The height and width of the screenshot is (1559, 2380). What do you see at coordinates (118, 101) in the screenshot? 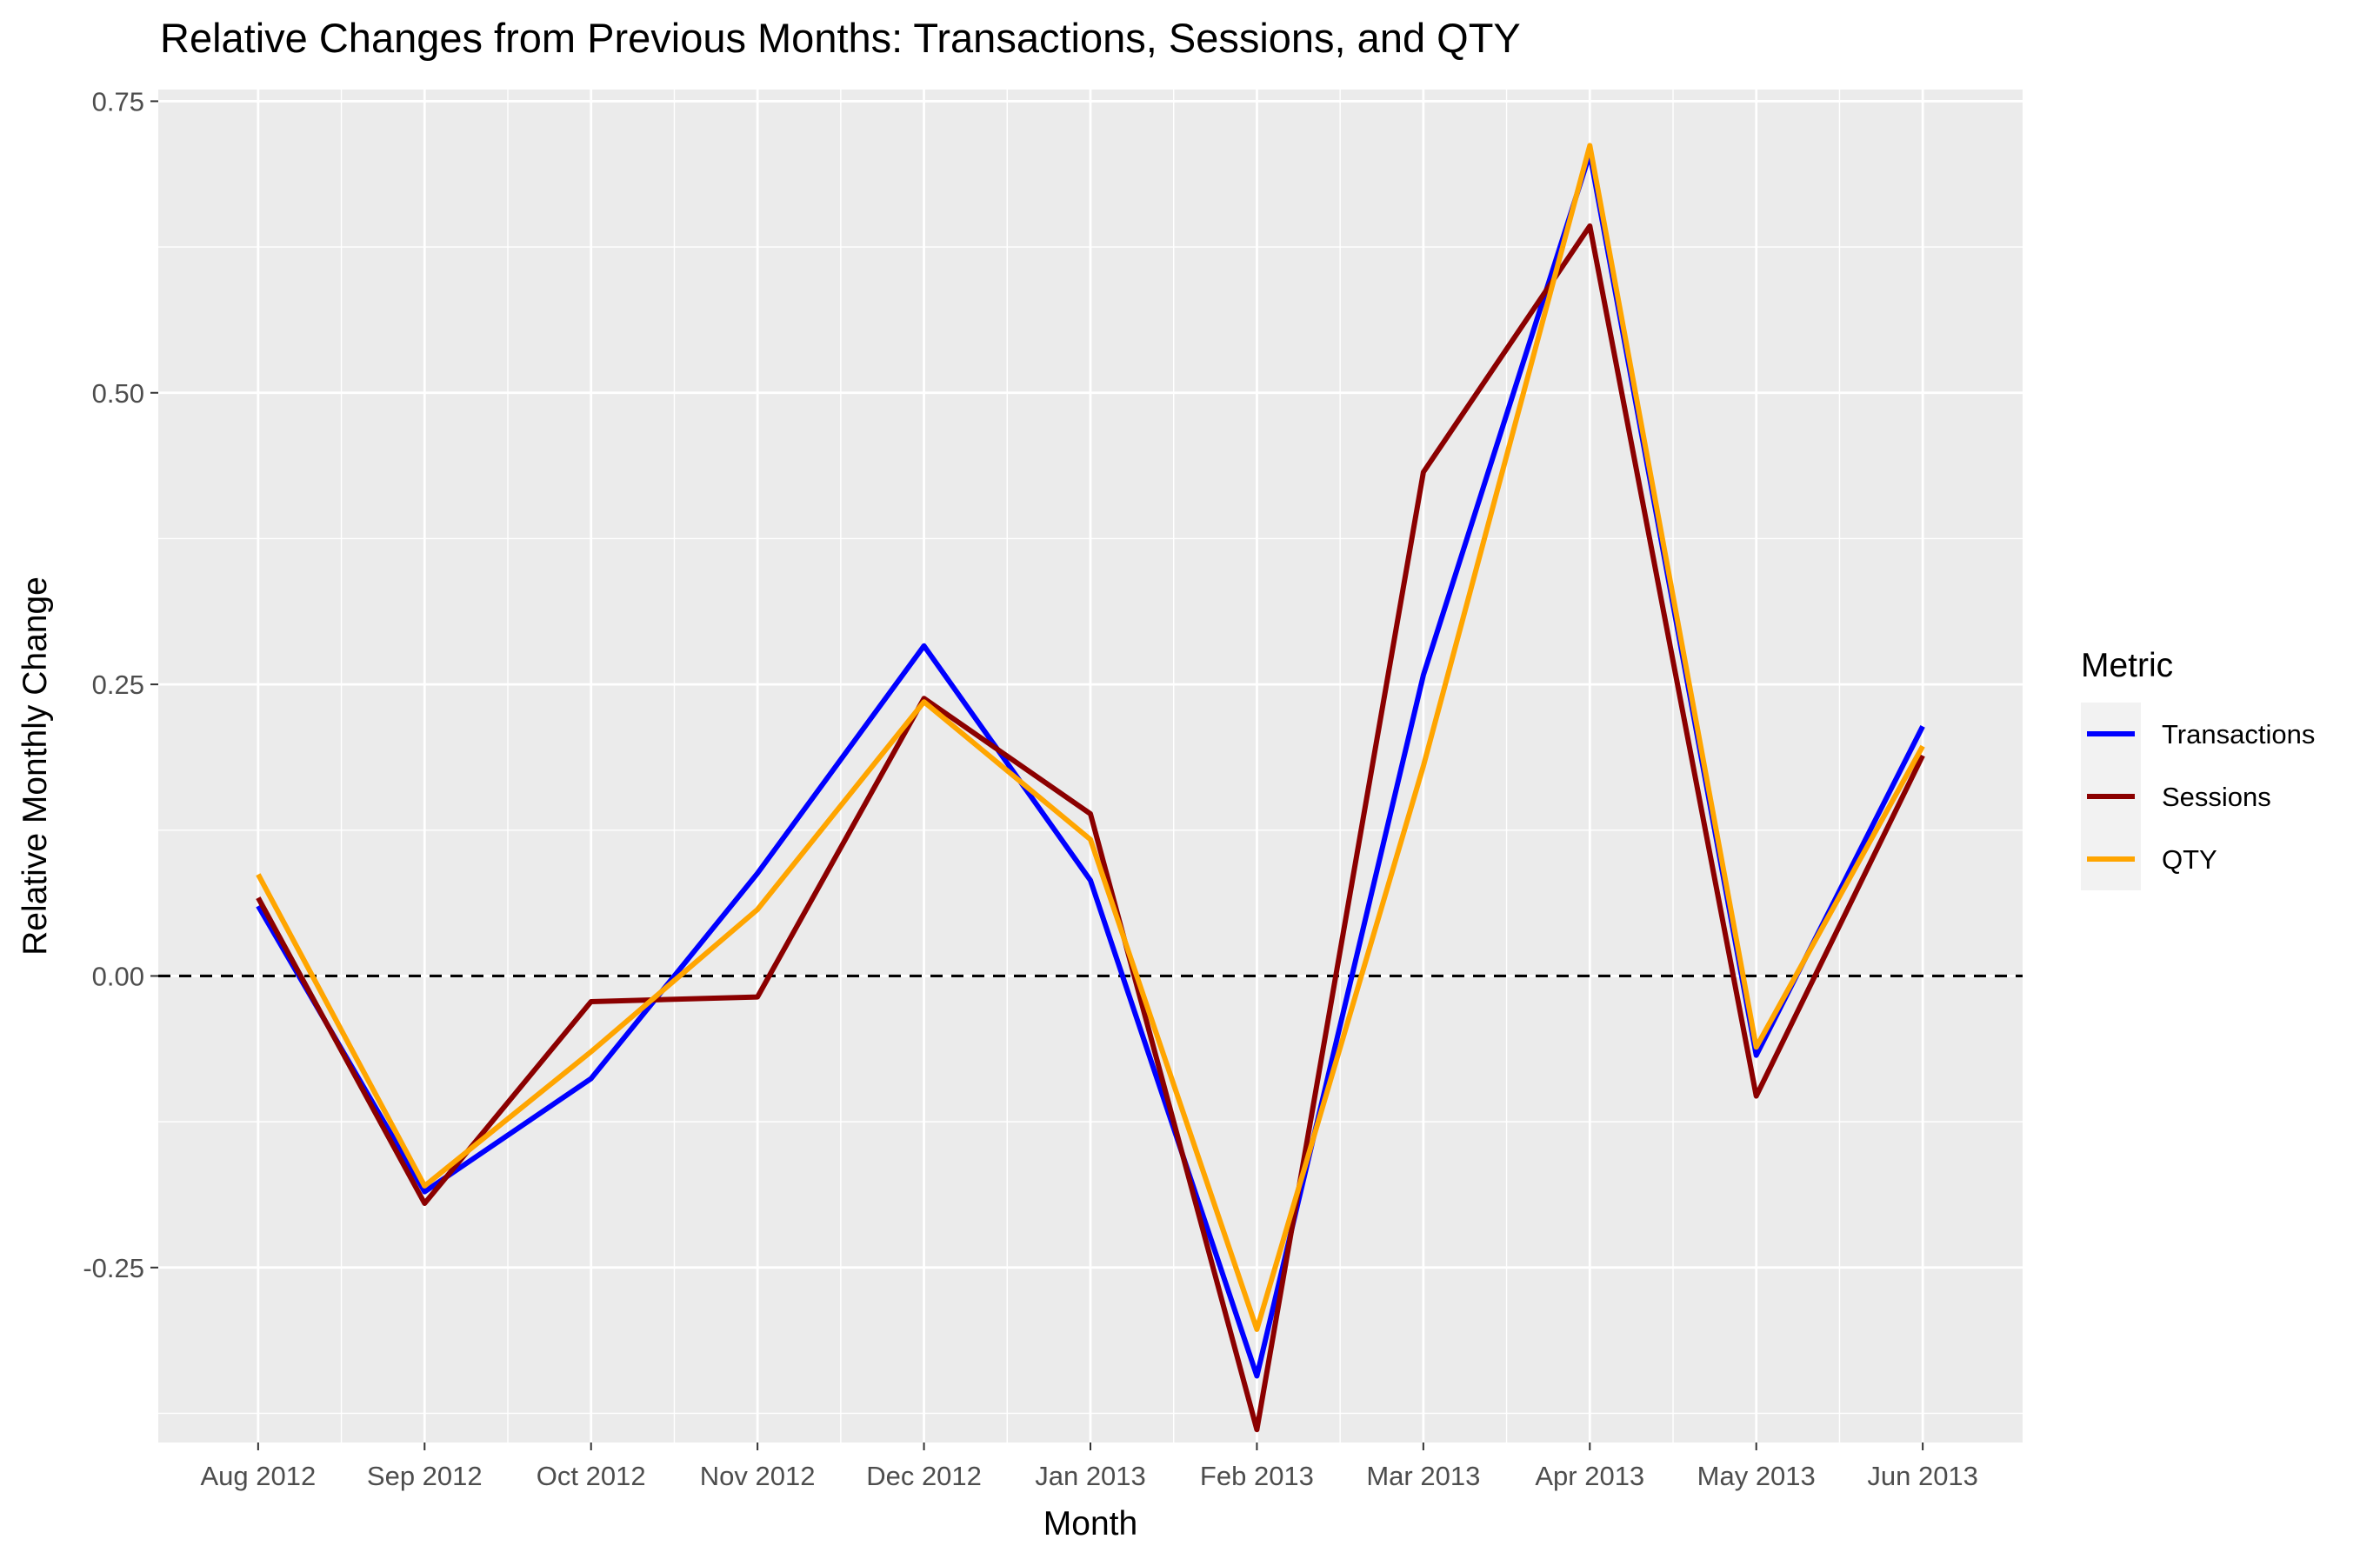
I see `y-tick-label: 0.75` at bounding box center [118, 101].